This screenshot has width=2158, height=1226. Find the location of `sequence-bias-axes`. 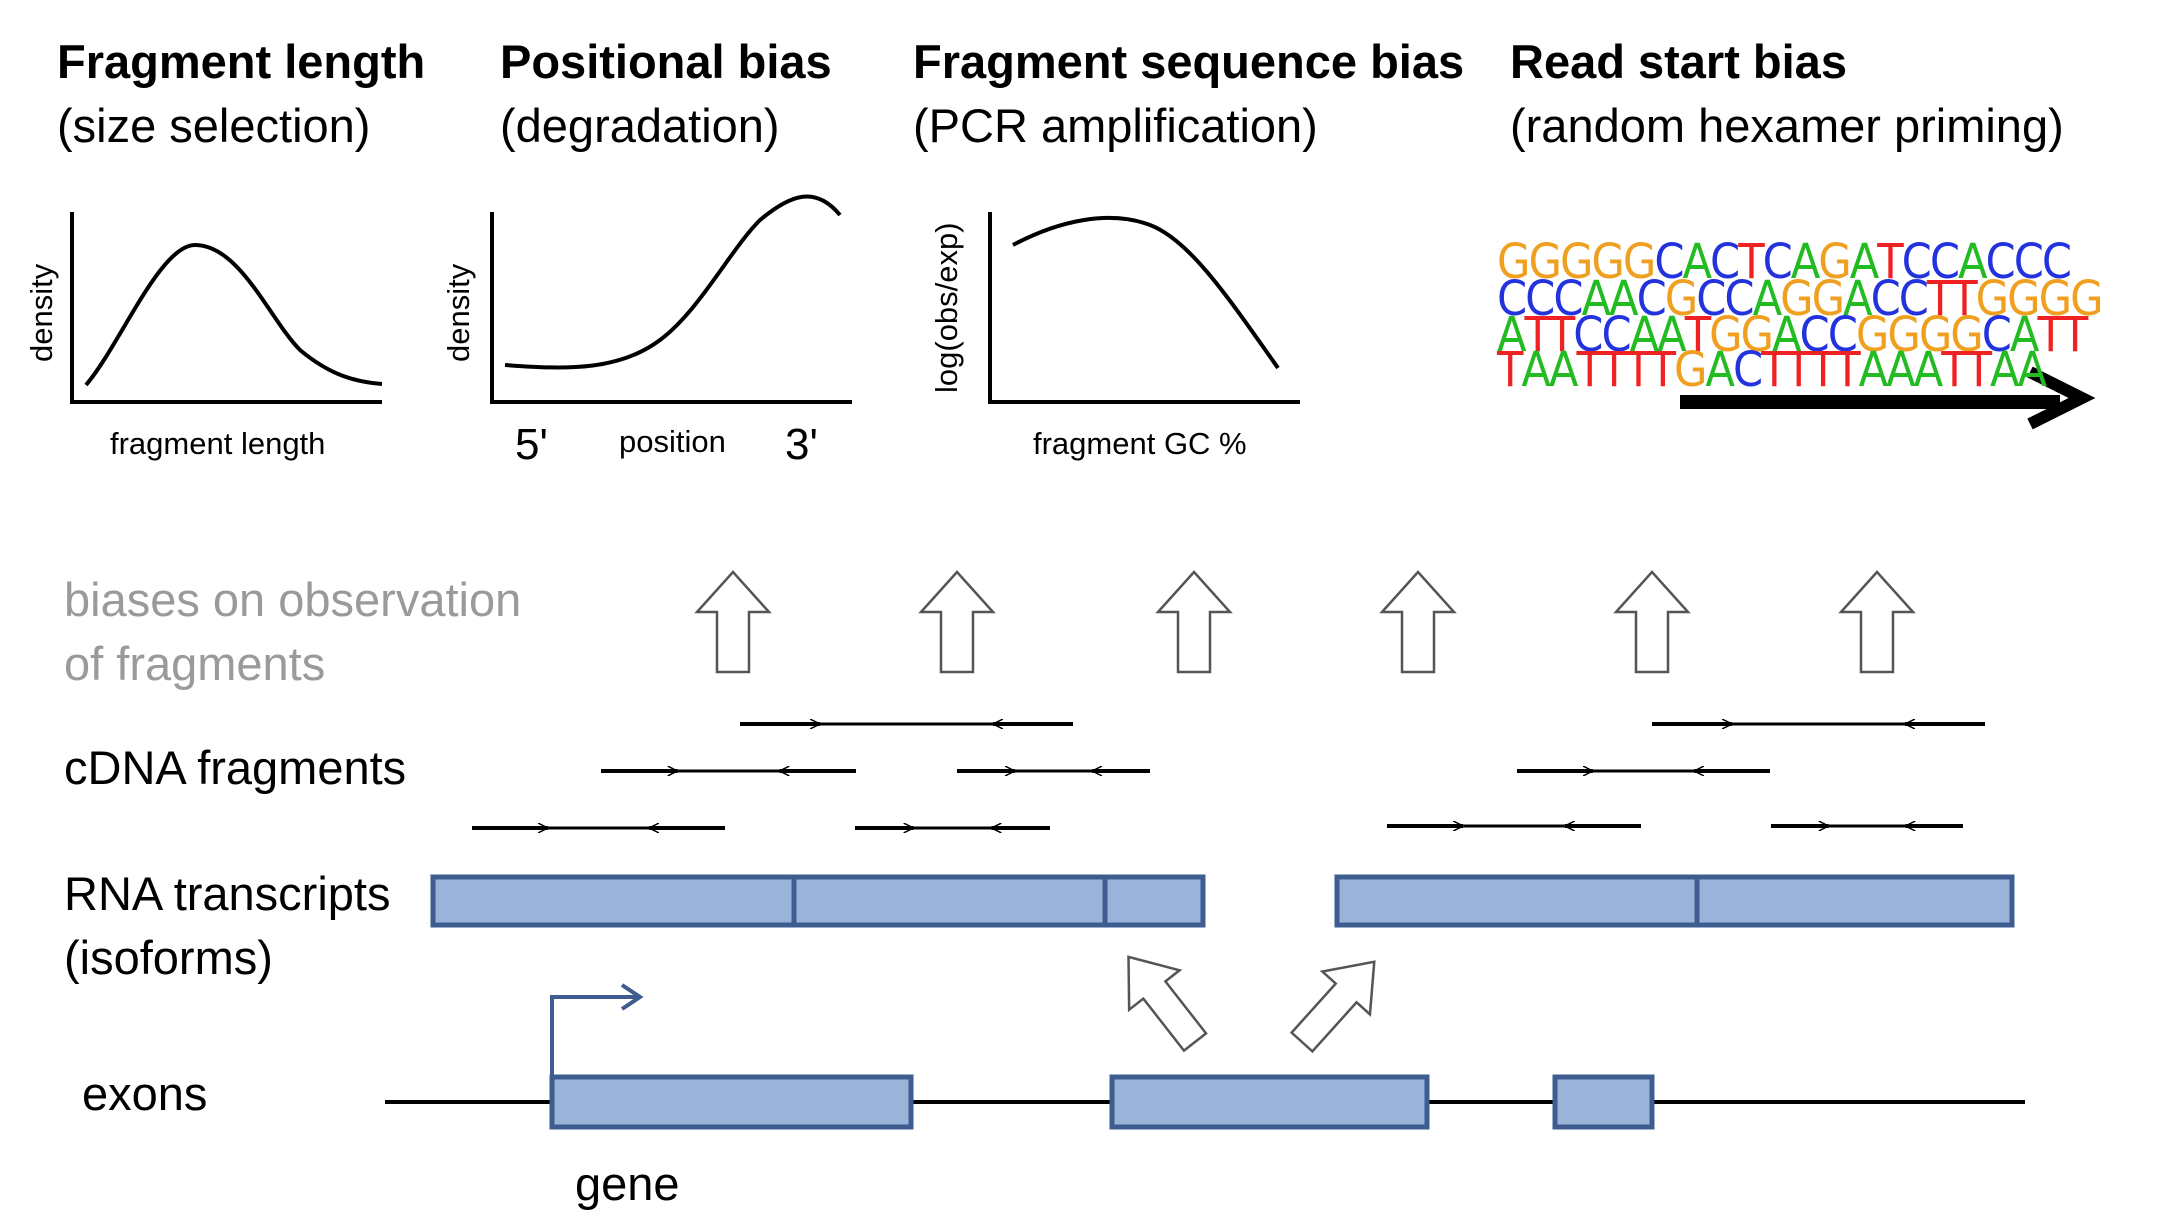

sequence-bias-axes is located at coordinates (1144, 308).